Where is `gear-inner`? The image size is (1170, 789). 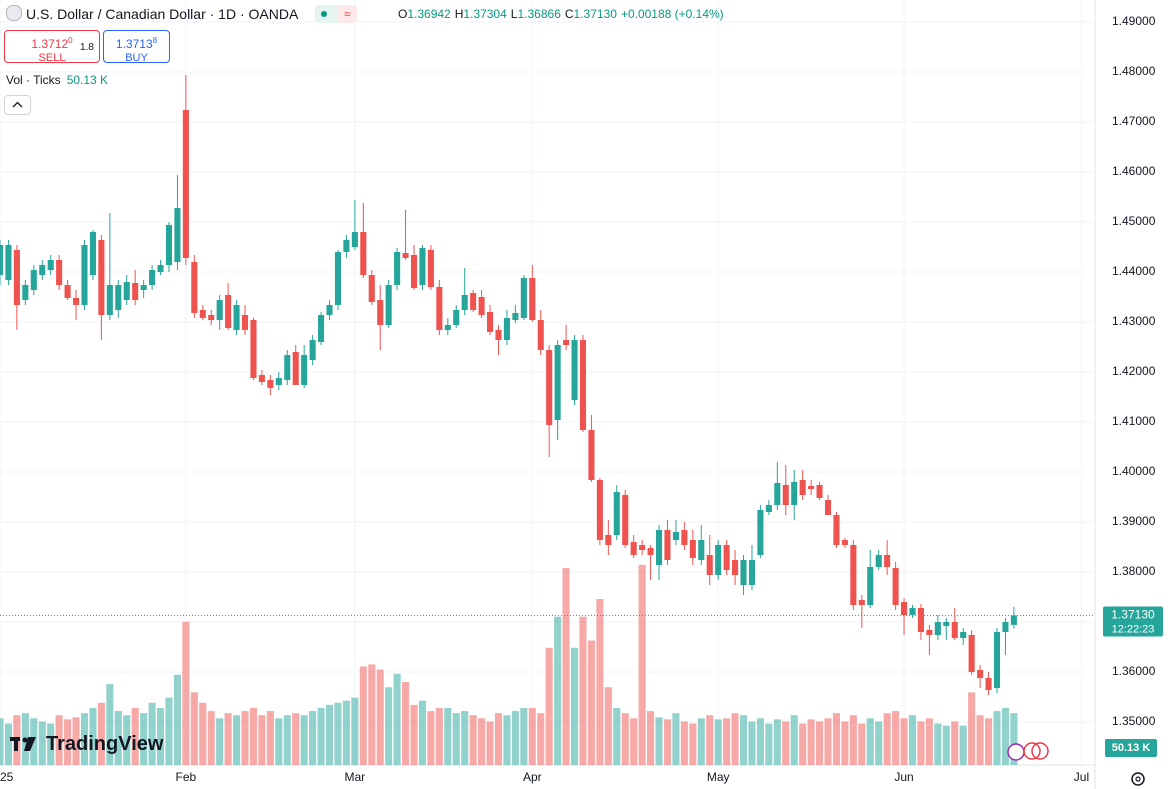 gear-inner is located at coordinates (1138, 779).